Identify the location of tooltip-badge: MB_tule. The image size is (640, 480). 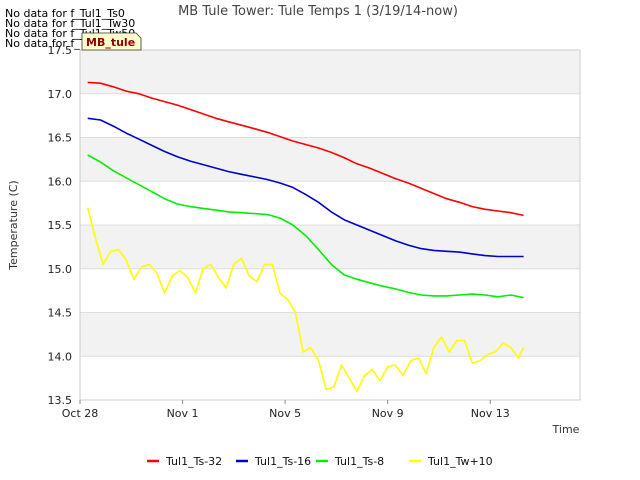
(111, 41).